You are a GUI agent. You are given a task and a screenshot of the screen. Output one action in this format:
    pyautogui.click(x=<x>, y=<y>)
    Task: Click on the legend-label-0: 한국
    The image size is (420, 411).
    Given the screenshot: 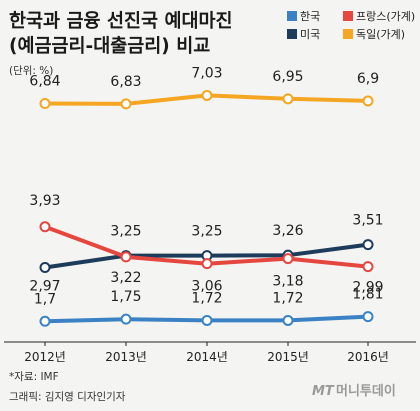 What is the action you would take?
    pyautogui.click(x=310, y=16)
    